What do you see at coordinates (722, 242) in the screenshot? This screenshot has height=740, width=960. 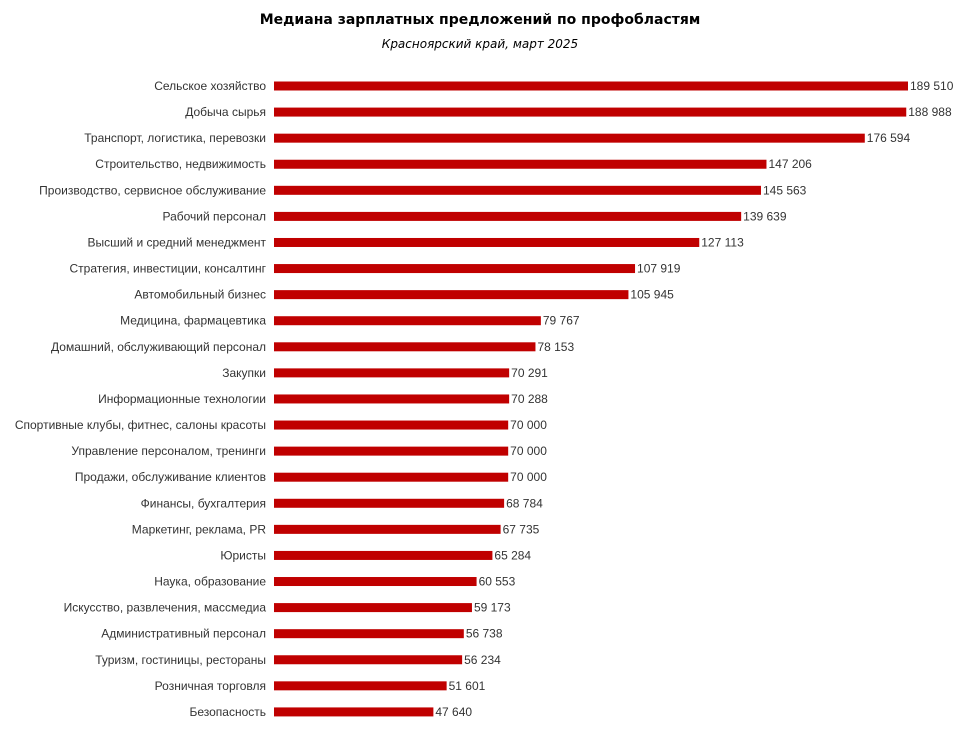 I see `value-label: 127 113` at bounding box center [722, 242].